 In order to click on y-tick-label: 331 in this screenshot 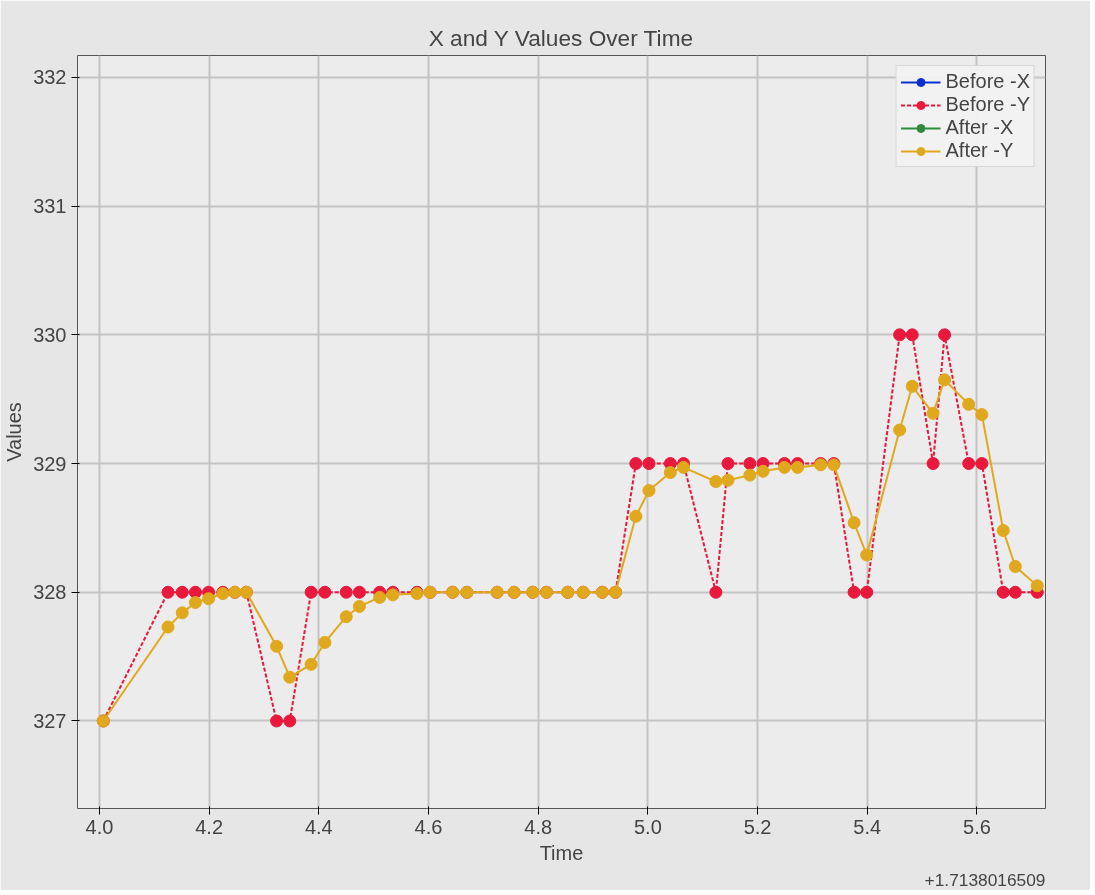, I will do `click(50, 206)`.